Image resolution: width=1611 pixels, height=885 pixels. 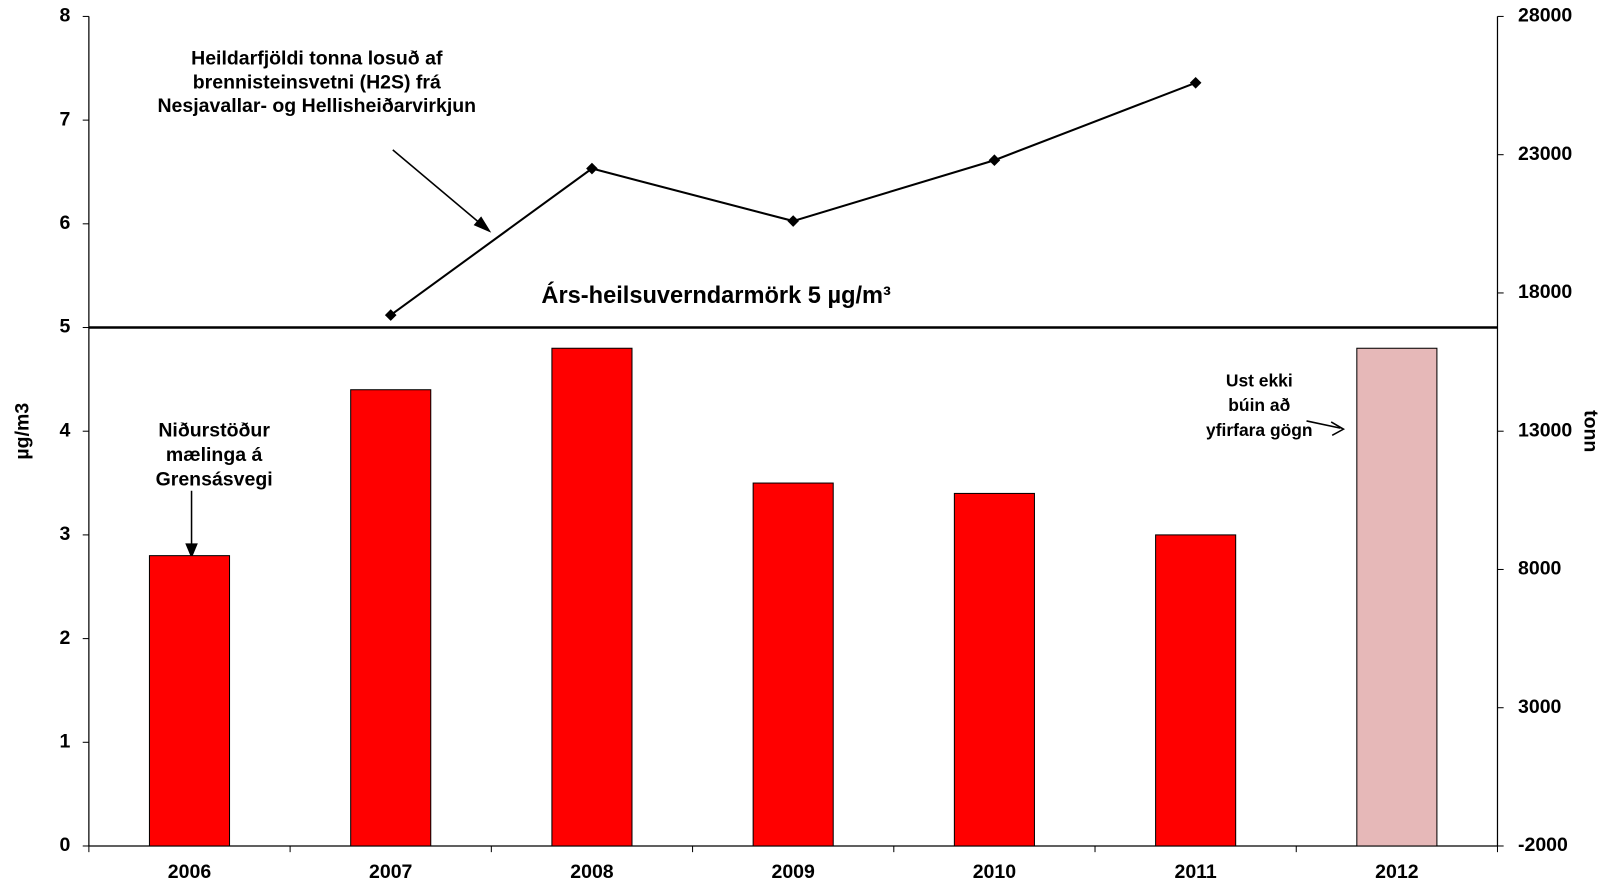 I want to click on y2-tick-label: 8000, so click(x=1540, y=569).